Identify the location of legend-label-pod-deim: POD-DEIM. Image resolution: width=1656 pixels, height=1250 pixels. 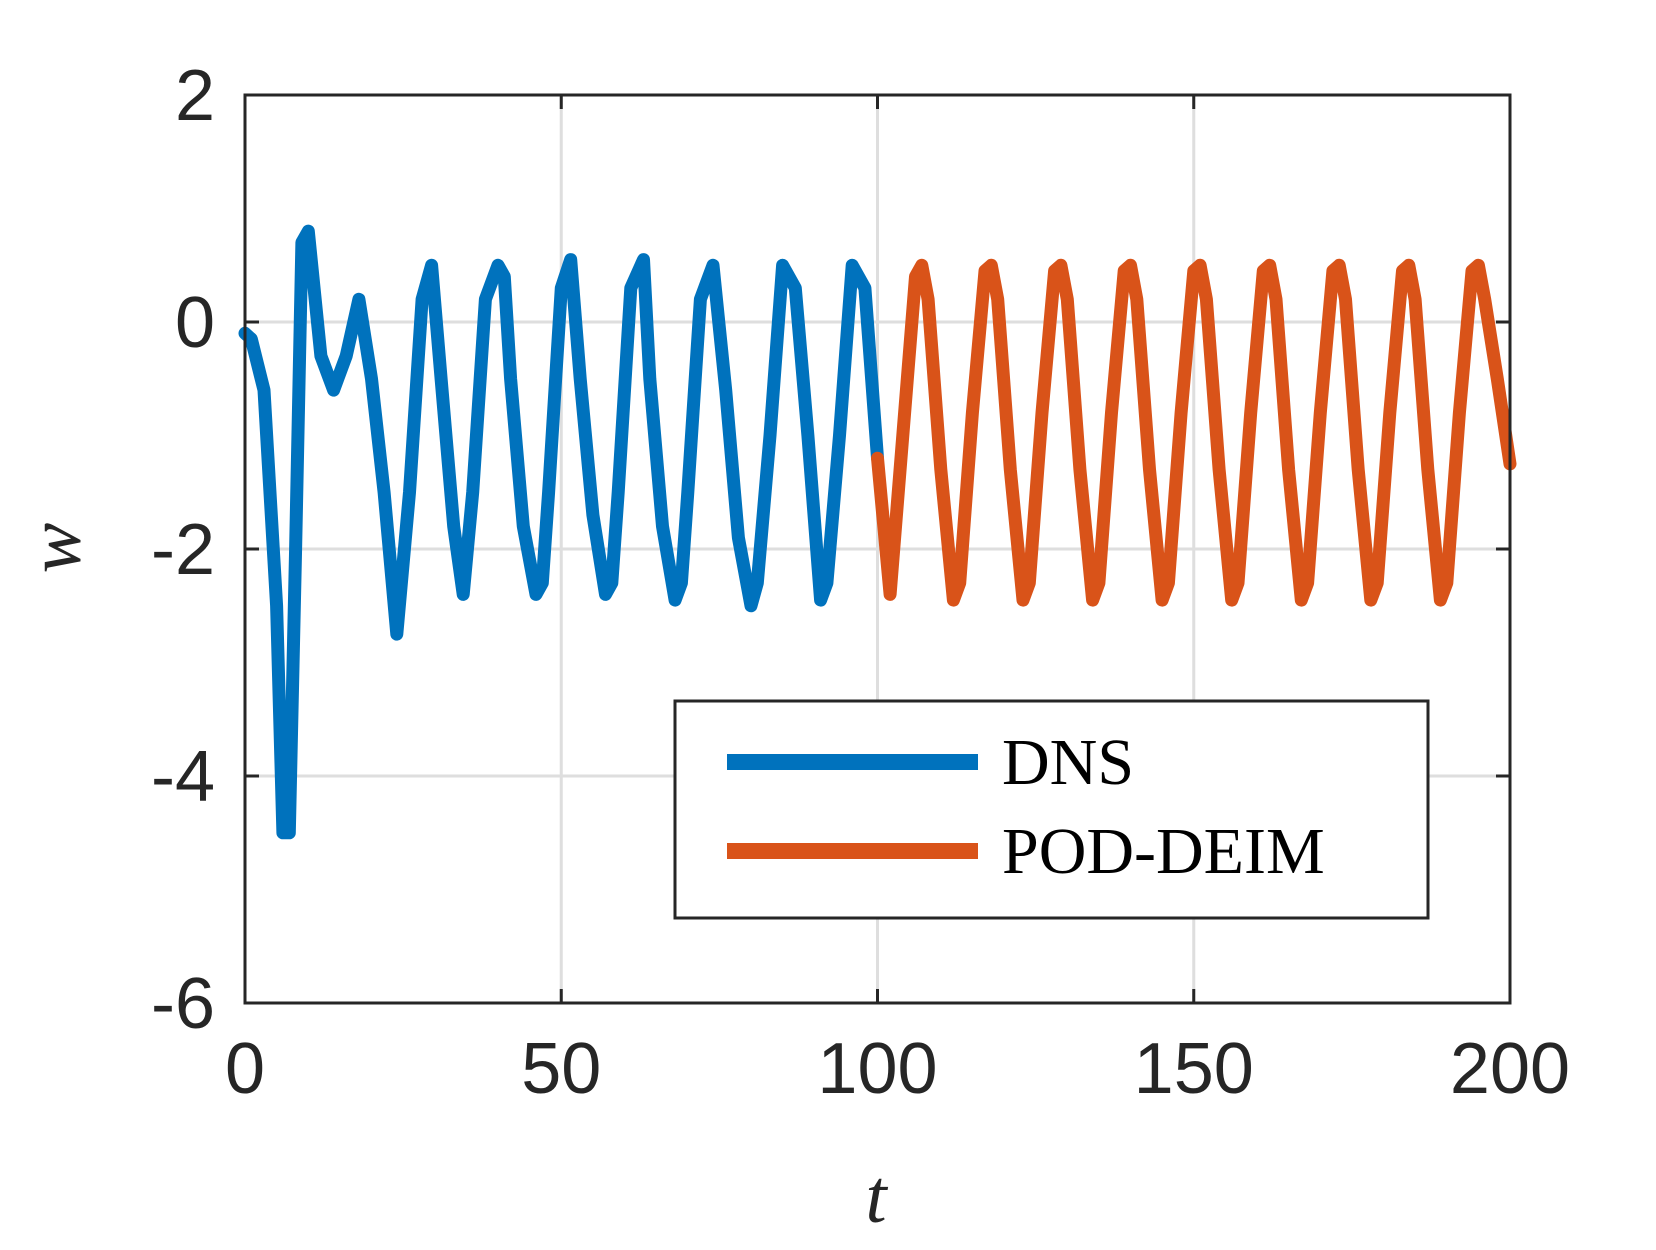
(1163, 851).